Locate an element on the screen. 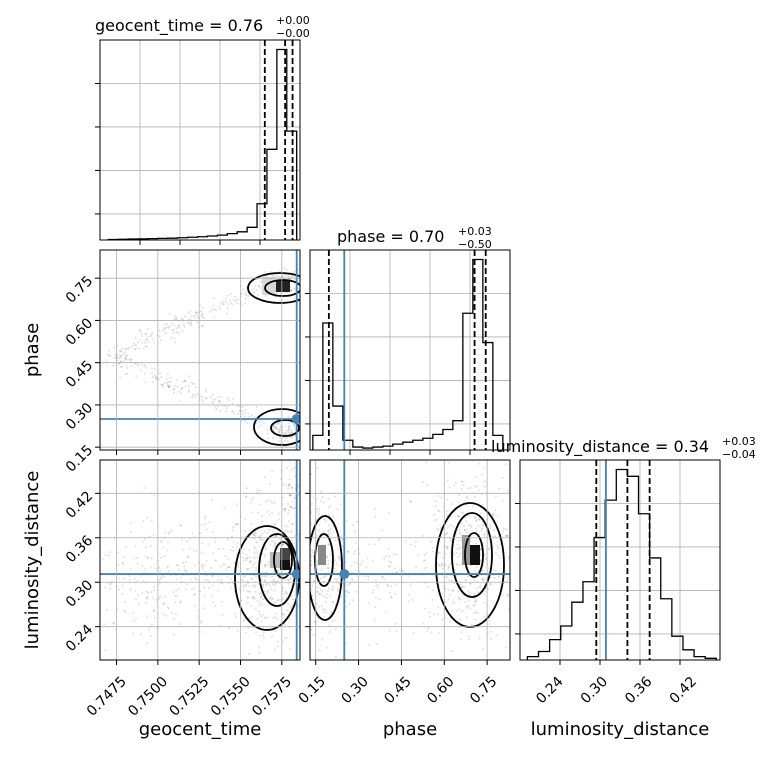 The height and width of the screenshot is (760, 760). luminosity-distance-x-tick-label: 0.30 is located at coordinates (594, 690).